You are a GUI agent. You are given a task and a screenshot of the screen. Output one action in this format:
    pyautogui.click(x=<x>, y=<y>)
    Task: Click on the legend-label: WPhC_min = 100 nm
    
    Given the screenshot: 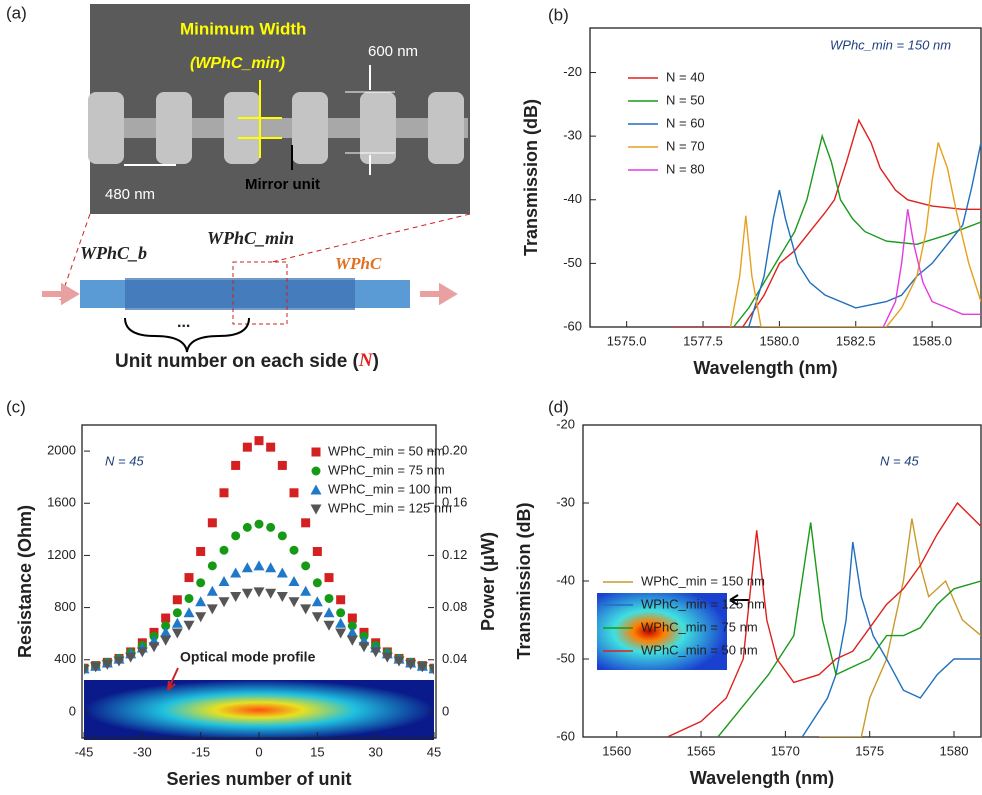 What is the action you would take?
    pyautogui.click(x=390, y=488)
    